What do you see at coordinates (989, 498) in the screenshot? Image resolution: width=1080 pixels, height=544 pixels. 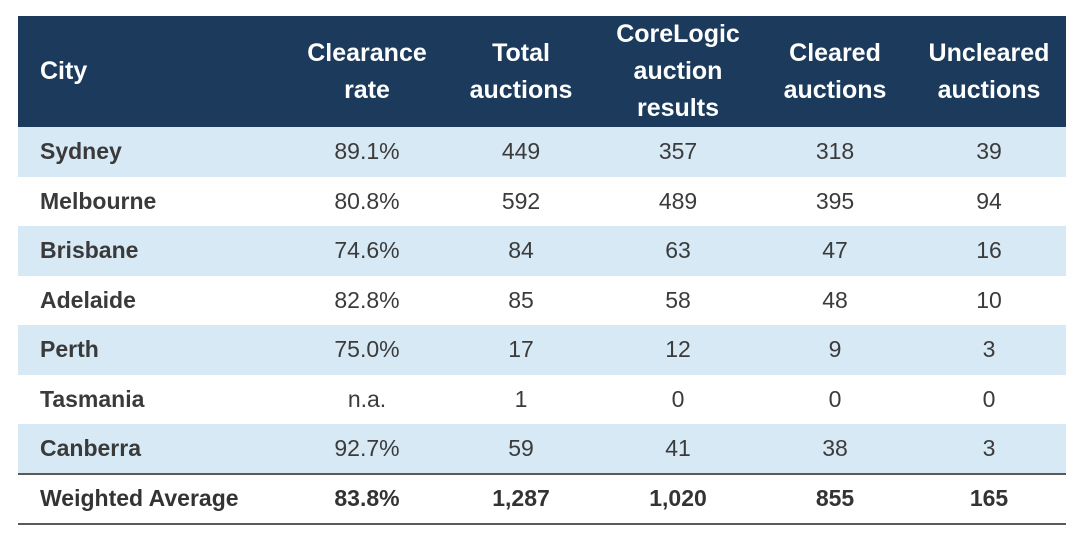 I see `total-uncleared-cell: 165` at bounding box center [989, 498].